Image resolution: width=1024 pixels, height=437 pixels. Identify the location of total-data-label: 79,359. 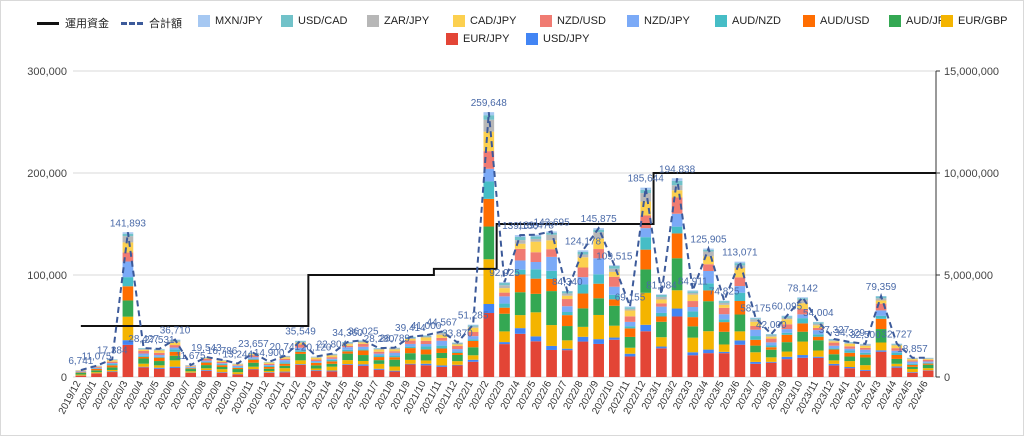
(881, 287).